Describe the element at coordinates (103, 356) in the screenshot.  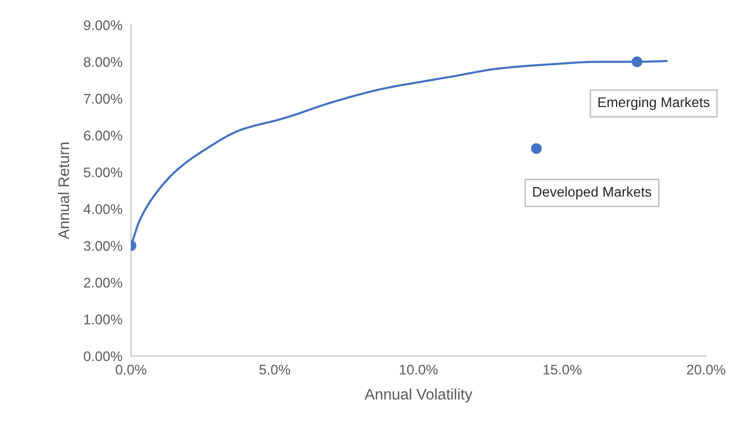
I see `y-tick-label: 0.00%` at that location.